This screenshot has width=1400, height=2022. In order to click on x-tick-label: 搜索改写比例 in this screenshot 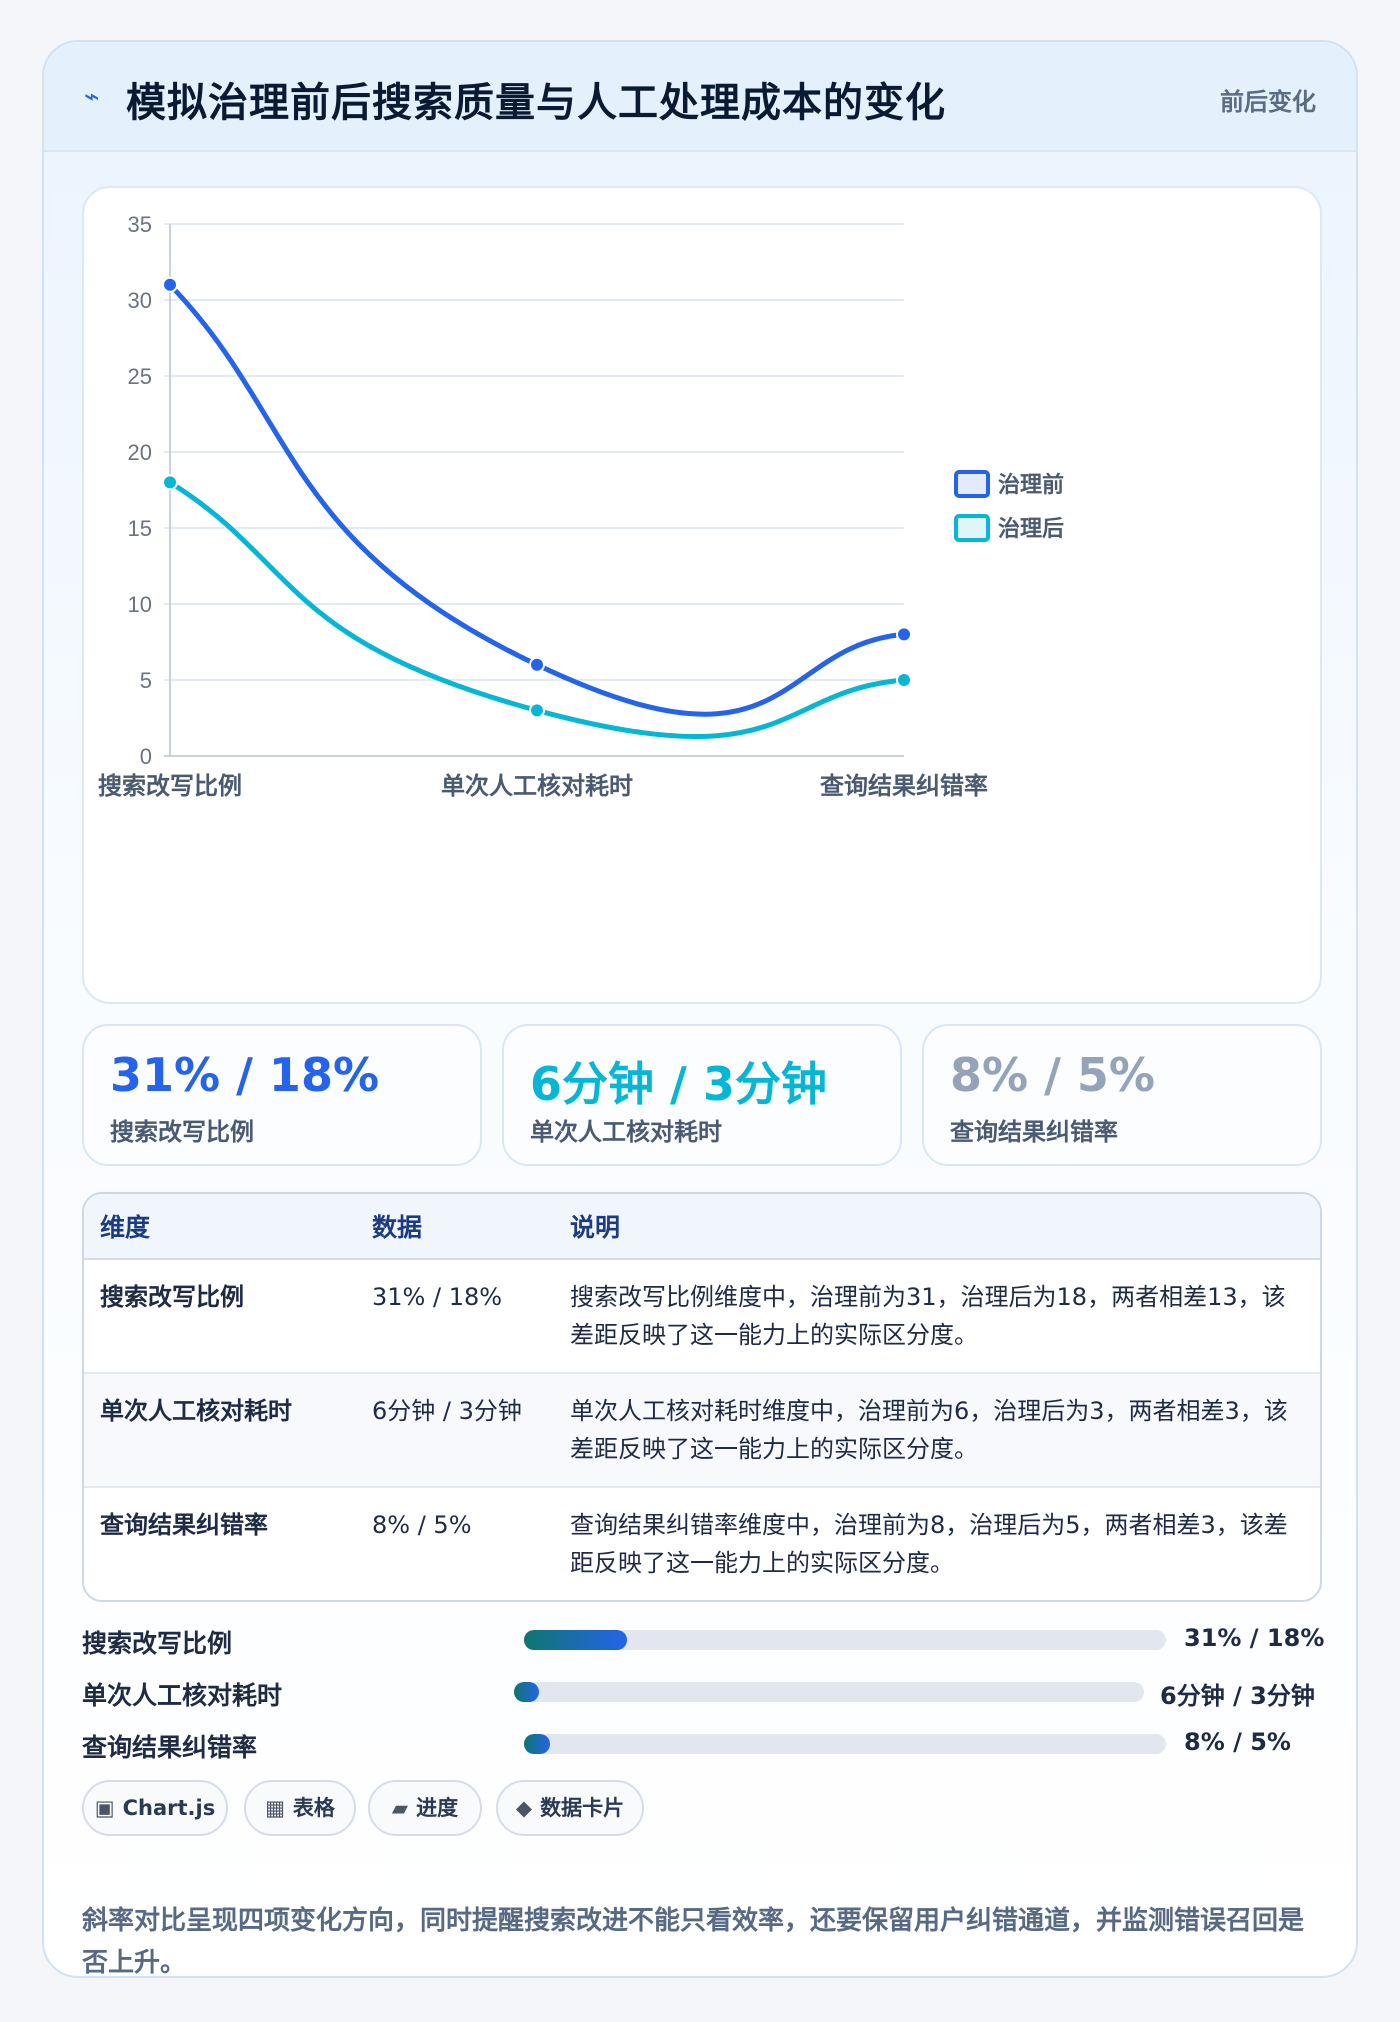, I will do `click(170, 786)`.